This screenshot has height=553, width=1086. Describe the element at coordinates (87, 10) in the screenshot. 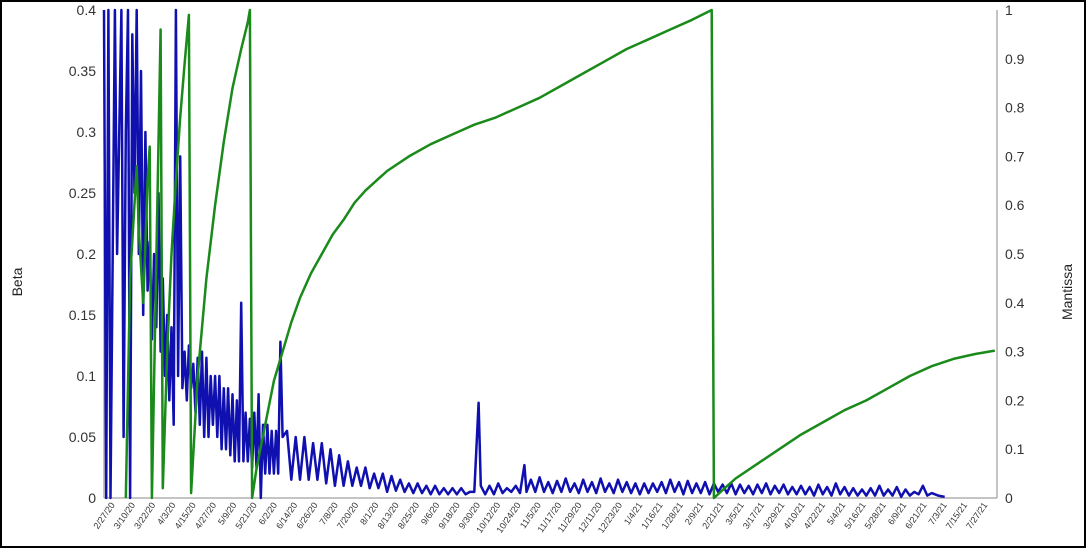

I see `y-tick-label-left: 0.4` at that location.